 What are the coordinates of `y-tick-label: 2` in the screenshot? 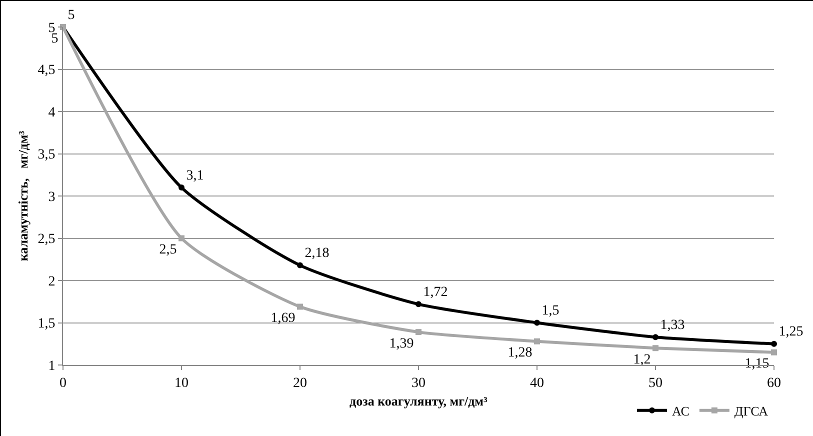 It's located at (52, 282).